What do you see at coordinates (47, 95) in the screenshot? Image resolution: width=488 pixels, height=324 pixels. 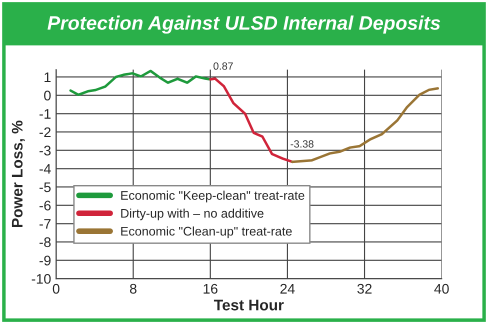 I see `y-tick-label: 0` at bounding box center [47, 95].